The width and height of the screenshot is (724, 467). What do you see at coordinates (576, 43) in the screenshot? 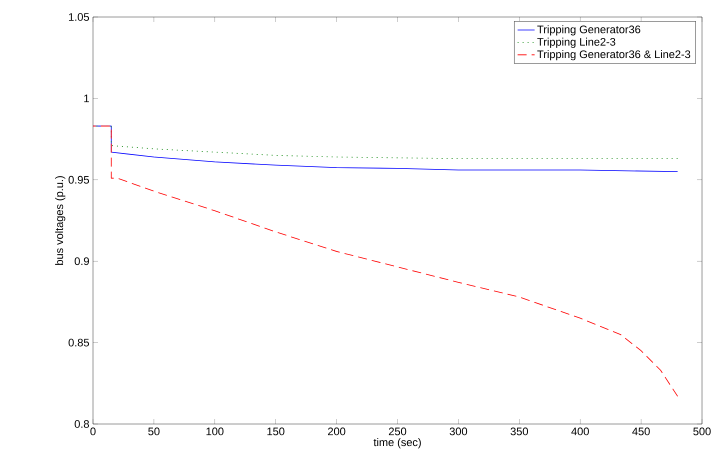
I see `legend-label: Tripping Line2-3` at bounding box center [576, 43].